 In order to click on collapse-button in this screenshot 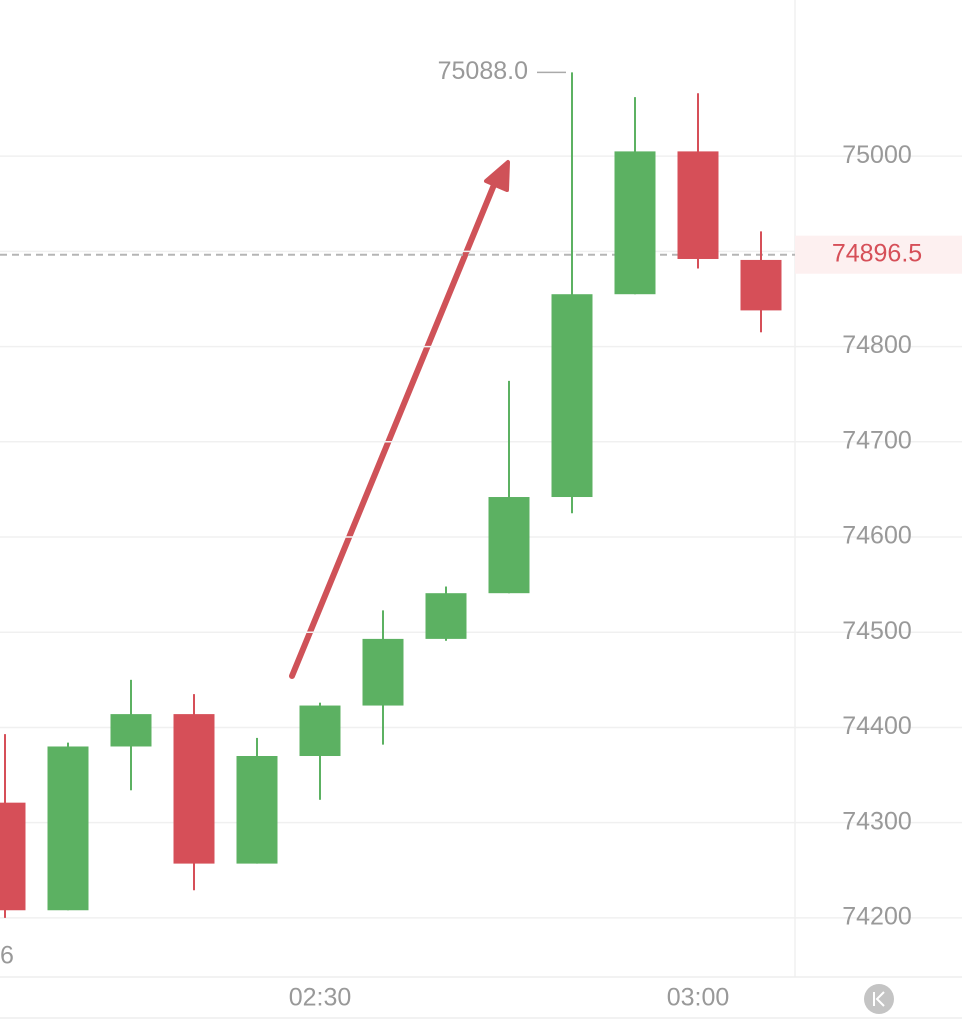, I will do `click(879, 999)`.